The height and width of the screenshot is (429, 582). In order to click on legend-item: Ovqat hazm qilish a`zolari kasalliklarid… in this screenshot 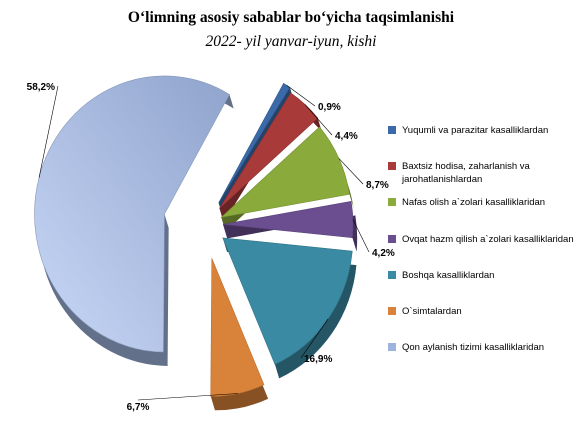, I will do `click(483, 239)`.